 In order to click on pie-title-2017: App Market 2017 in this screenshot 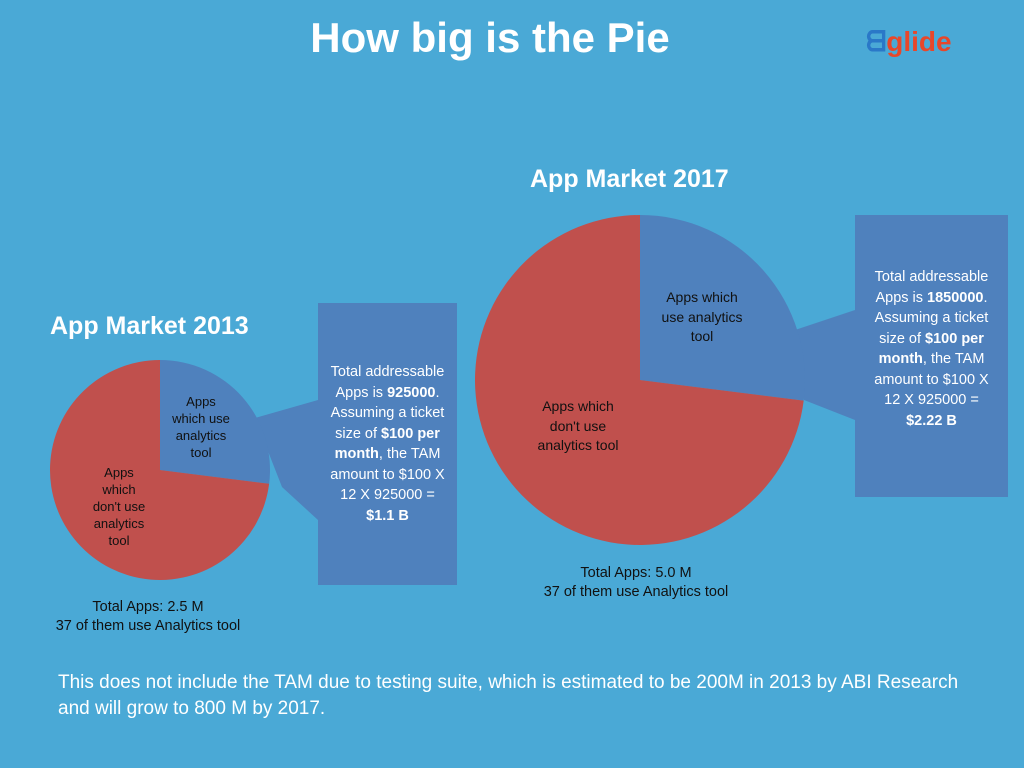, I will do `click(629, 179)`.